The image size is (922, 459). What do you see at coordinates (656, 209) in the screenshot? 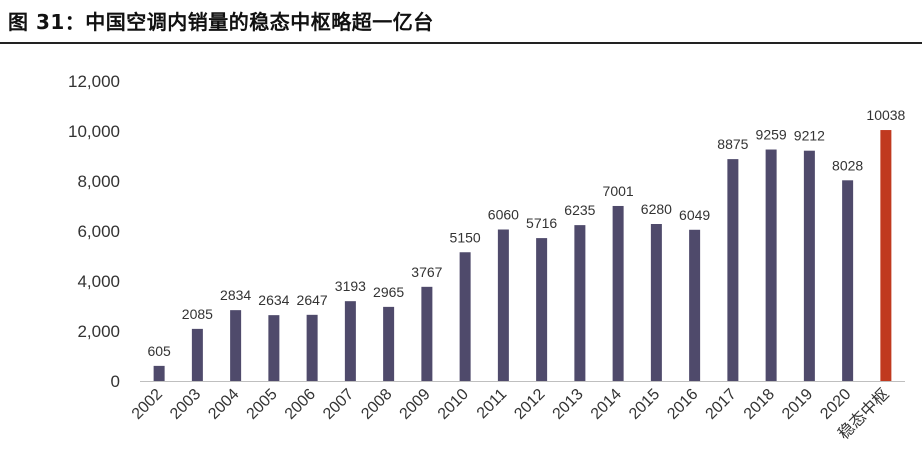
I see `bar-value-label: 6280` at bounding box center [656, 209].